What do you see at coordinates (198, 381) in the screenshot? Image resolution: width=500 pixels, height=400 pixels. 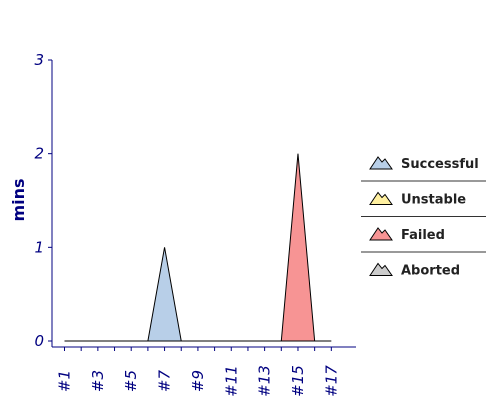 I see `x-tick-label: #9` at bounding box center [198, 381].